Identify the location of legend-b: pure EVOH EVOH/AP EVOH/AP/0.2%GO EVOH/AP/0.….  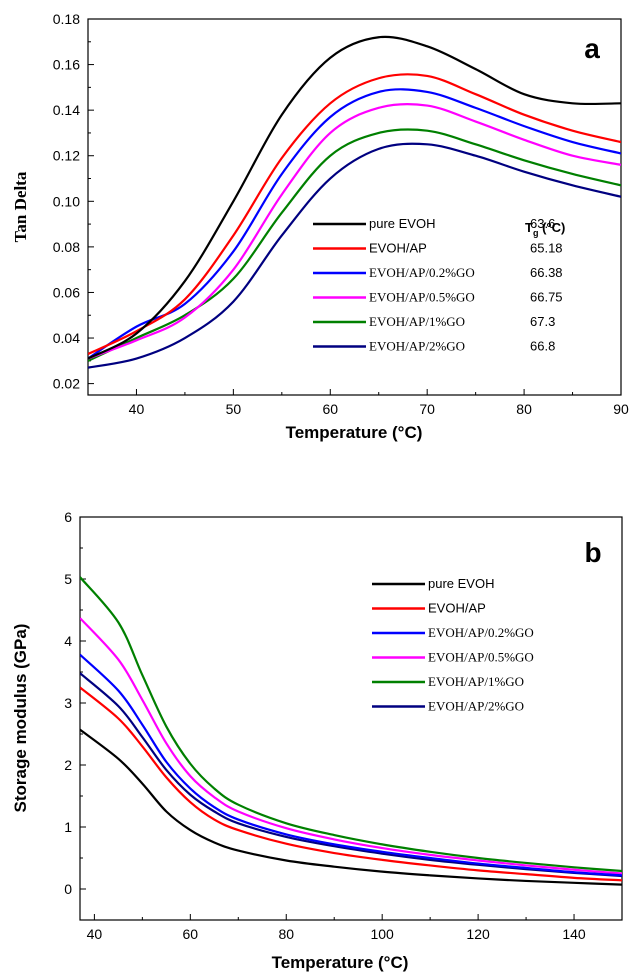
(453, 645).